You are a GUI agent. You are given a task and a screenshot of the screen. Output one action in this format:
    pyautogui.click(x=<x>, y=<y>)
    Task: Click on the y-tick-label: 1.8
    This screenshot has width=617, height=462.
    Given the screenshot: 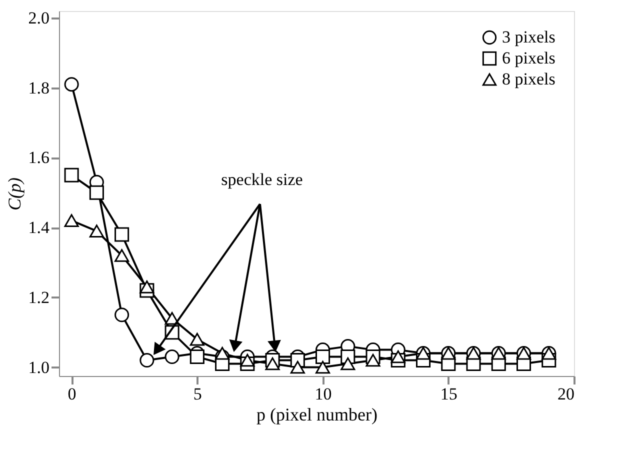 What is the action you would take?
    pyautogui.click(x=39, y=88)
    